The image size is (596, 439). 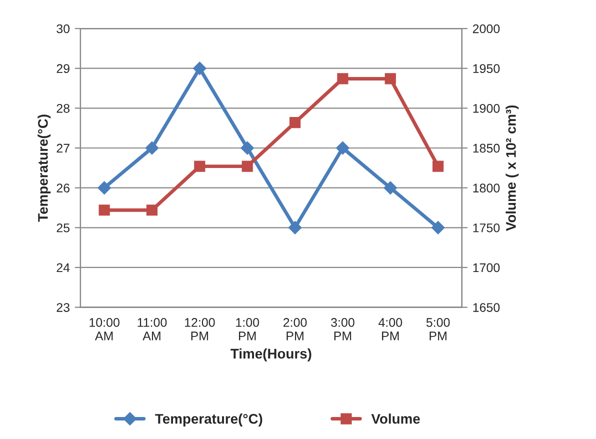 I want to click on x-tick-label: 10:00 AM, so click(x=105, y=329).